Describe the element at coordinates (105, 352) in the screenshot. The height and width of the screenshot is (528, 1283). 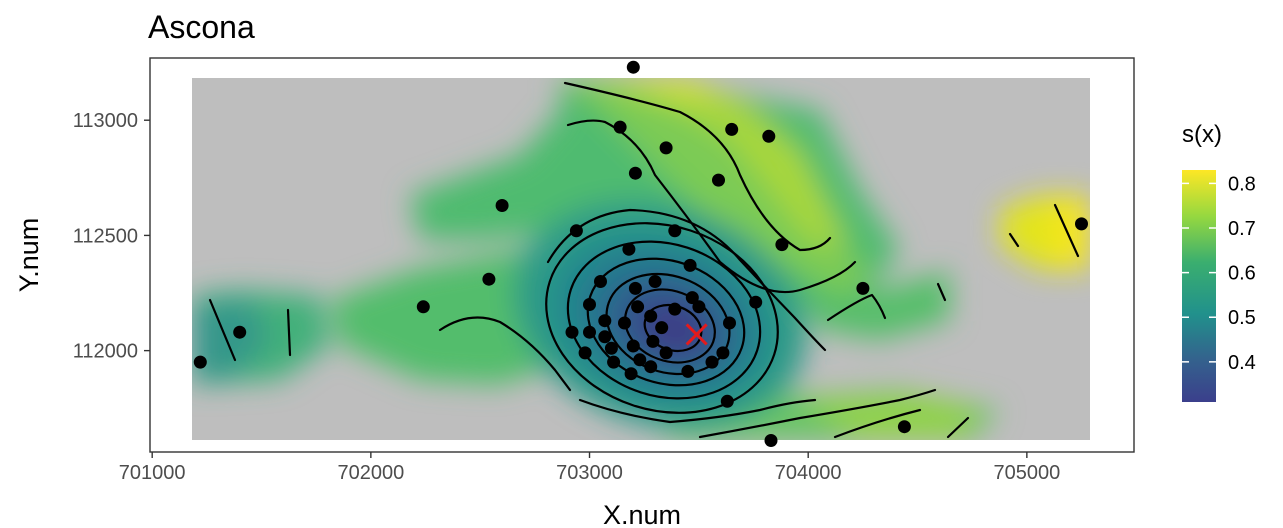
I see `y-tick-label: 112000` at that location.